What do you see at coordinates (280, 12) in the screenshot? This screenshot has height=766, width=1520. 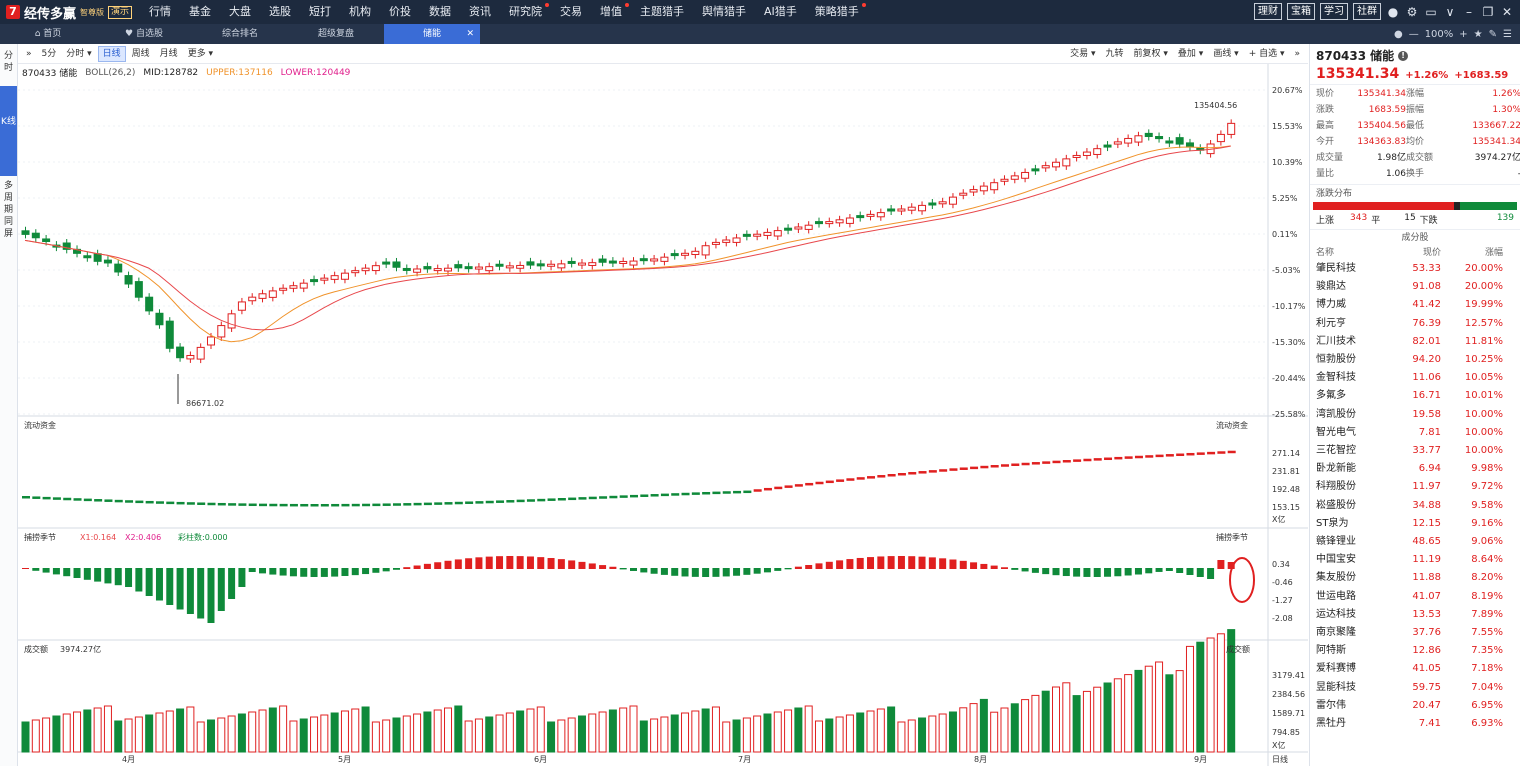 I see `nav-item: 选股` at bounding box center [280, 12].